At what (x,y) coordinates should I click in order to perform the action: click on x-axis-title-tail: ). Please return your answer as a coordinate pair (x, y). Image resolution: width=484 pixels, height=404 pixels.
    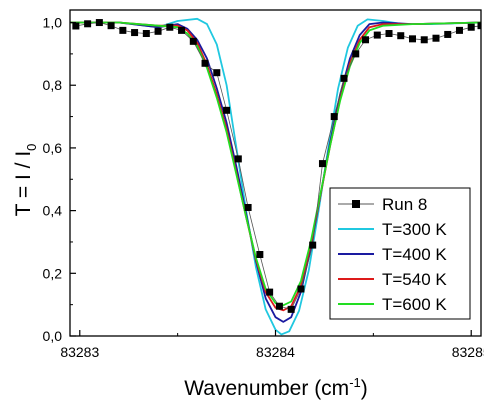
    Looking at the image, I should click on (364, 388).